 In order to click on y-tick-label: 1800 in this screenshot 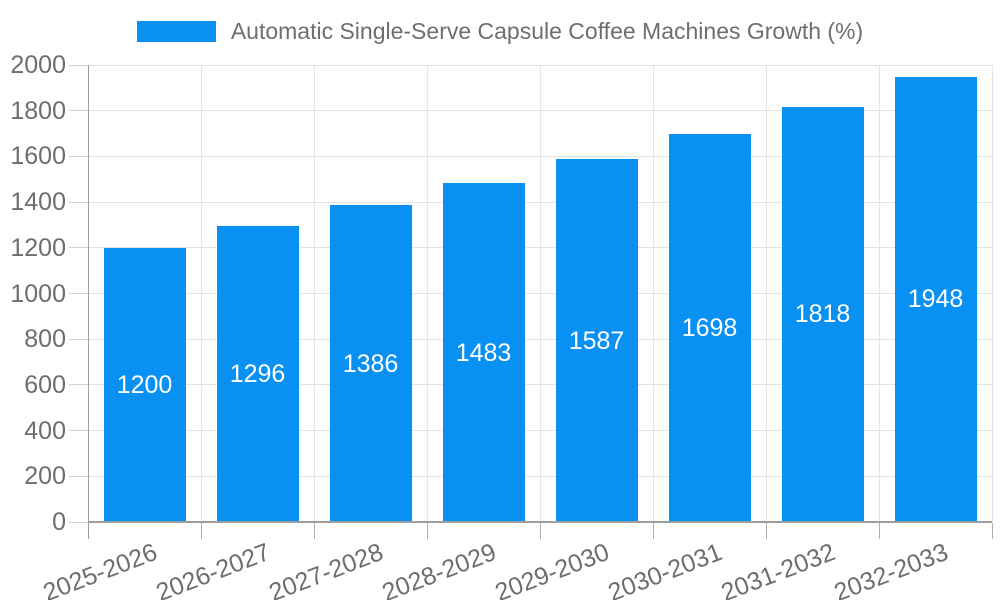, I will do `click(38, 110)`.